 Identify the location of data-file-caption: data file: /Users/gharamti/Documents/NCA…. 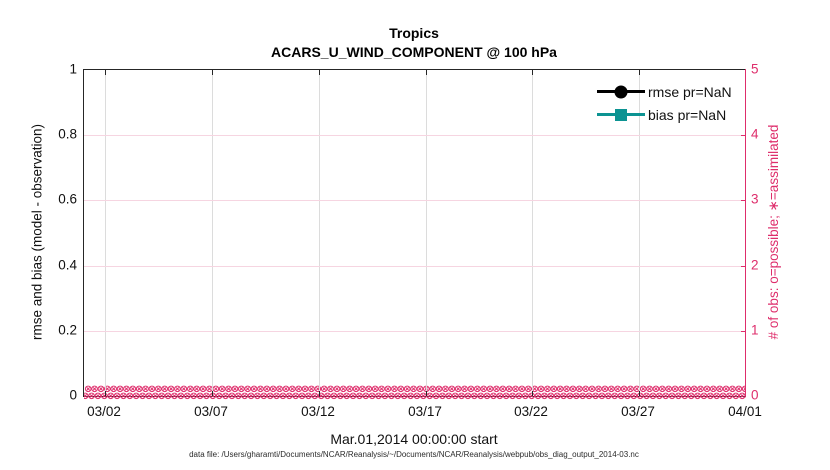
(414, 454).